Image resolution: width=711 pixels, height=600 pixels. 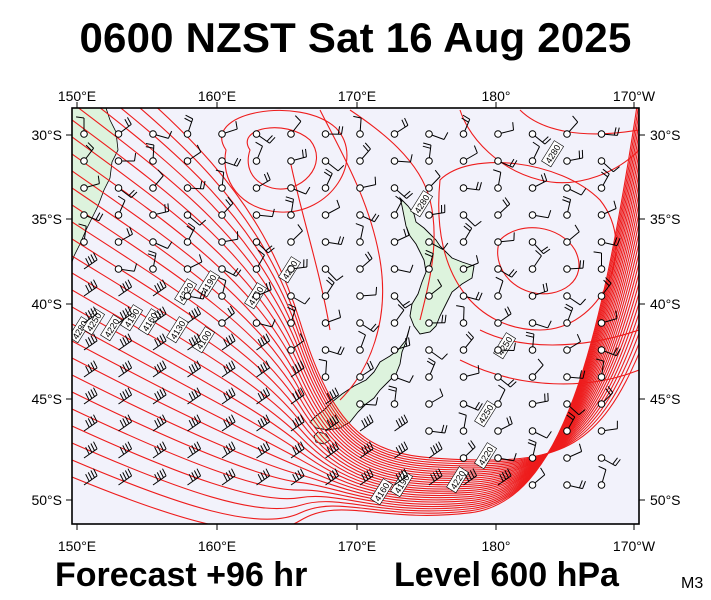 What do you see at coordinates (46, 304) in the screenshot?
I see `lat-label-left-40s: 40°S` at bounding box center [46, 304].